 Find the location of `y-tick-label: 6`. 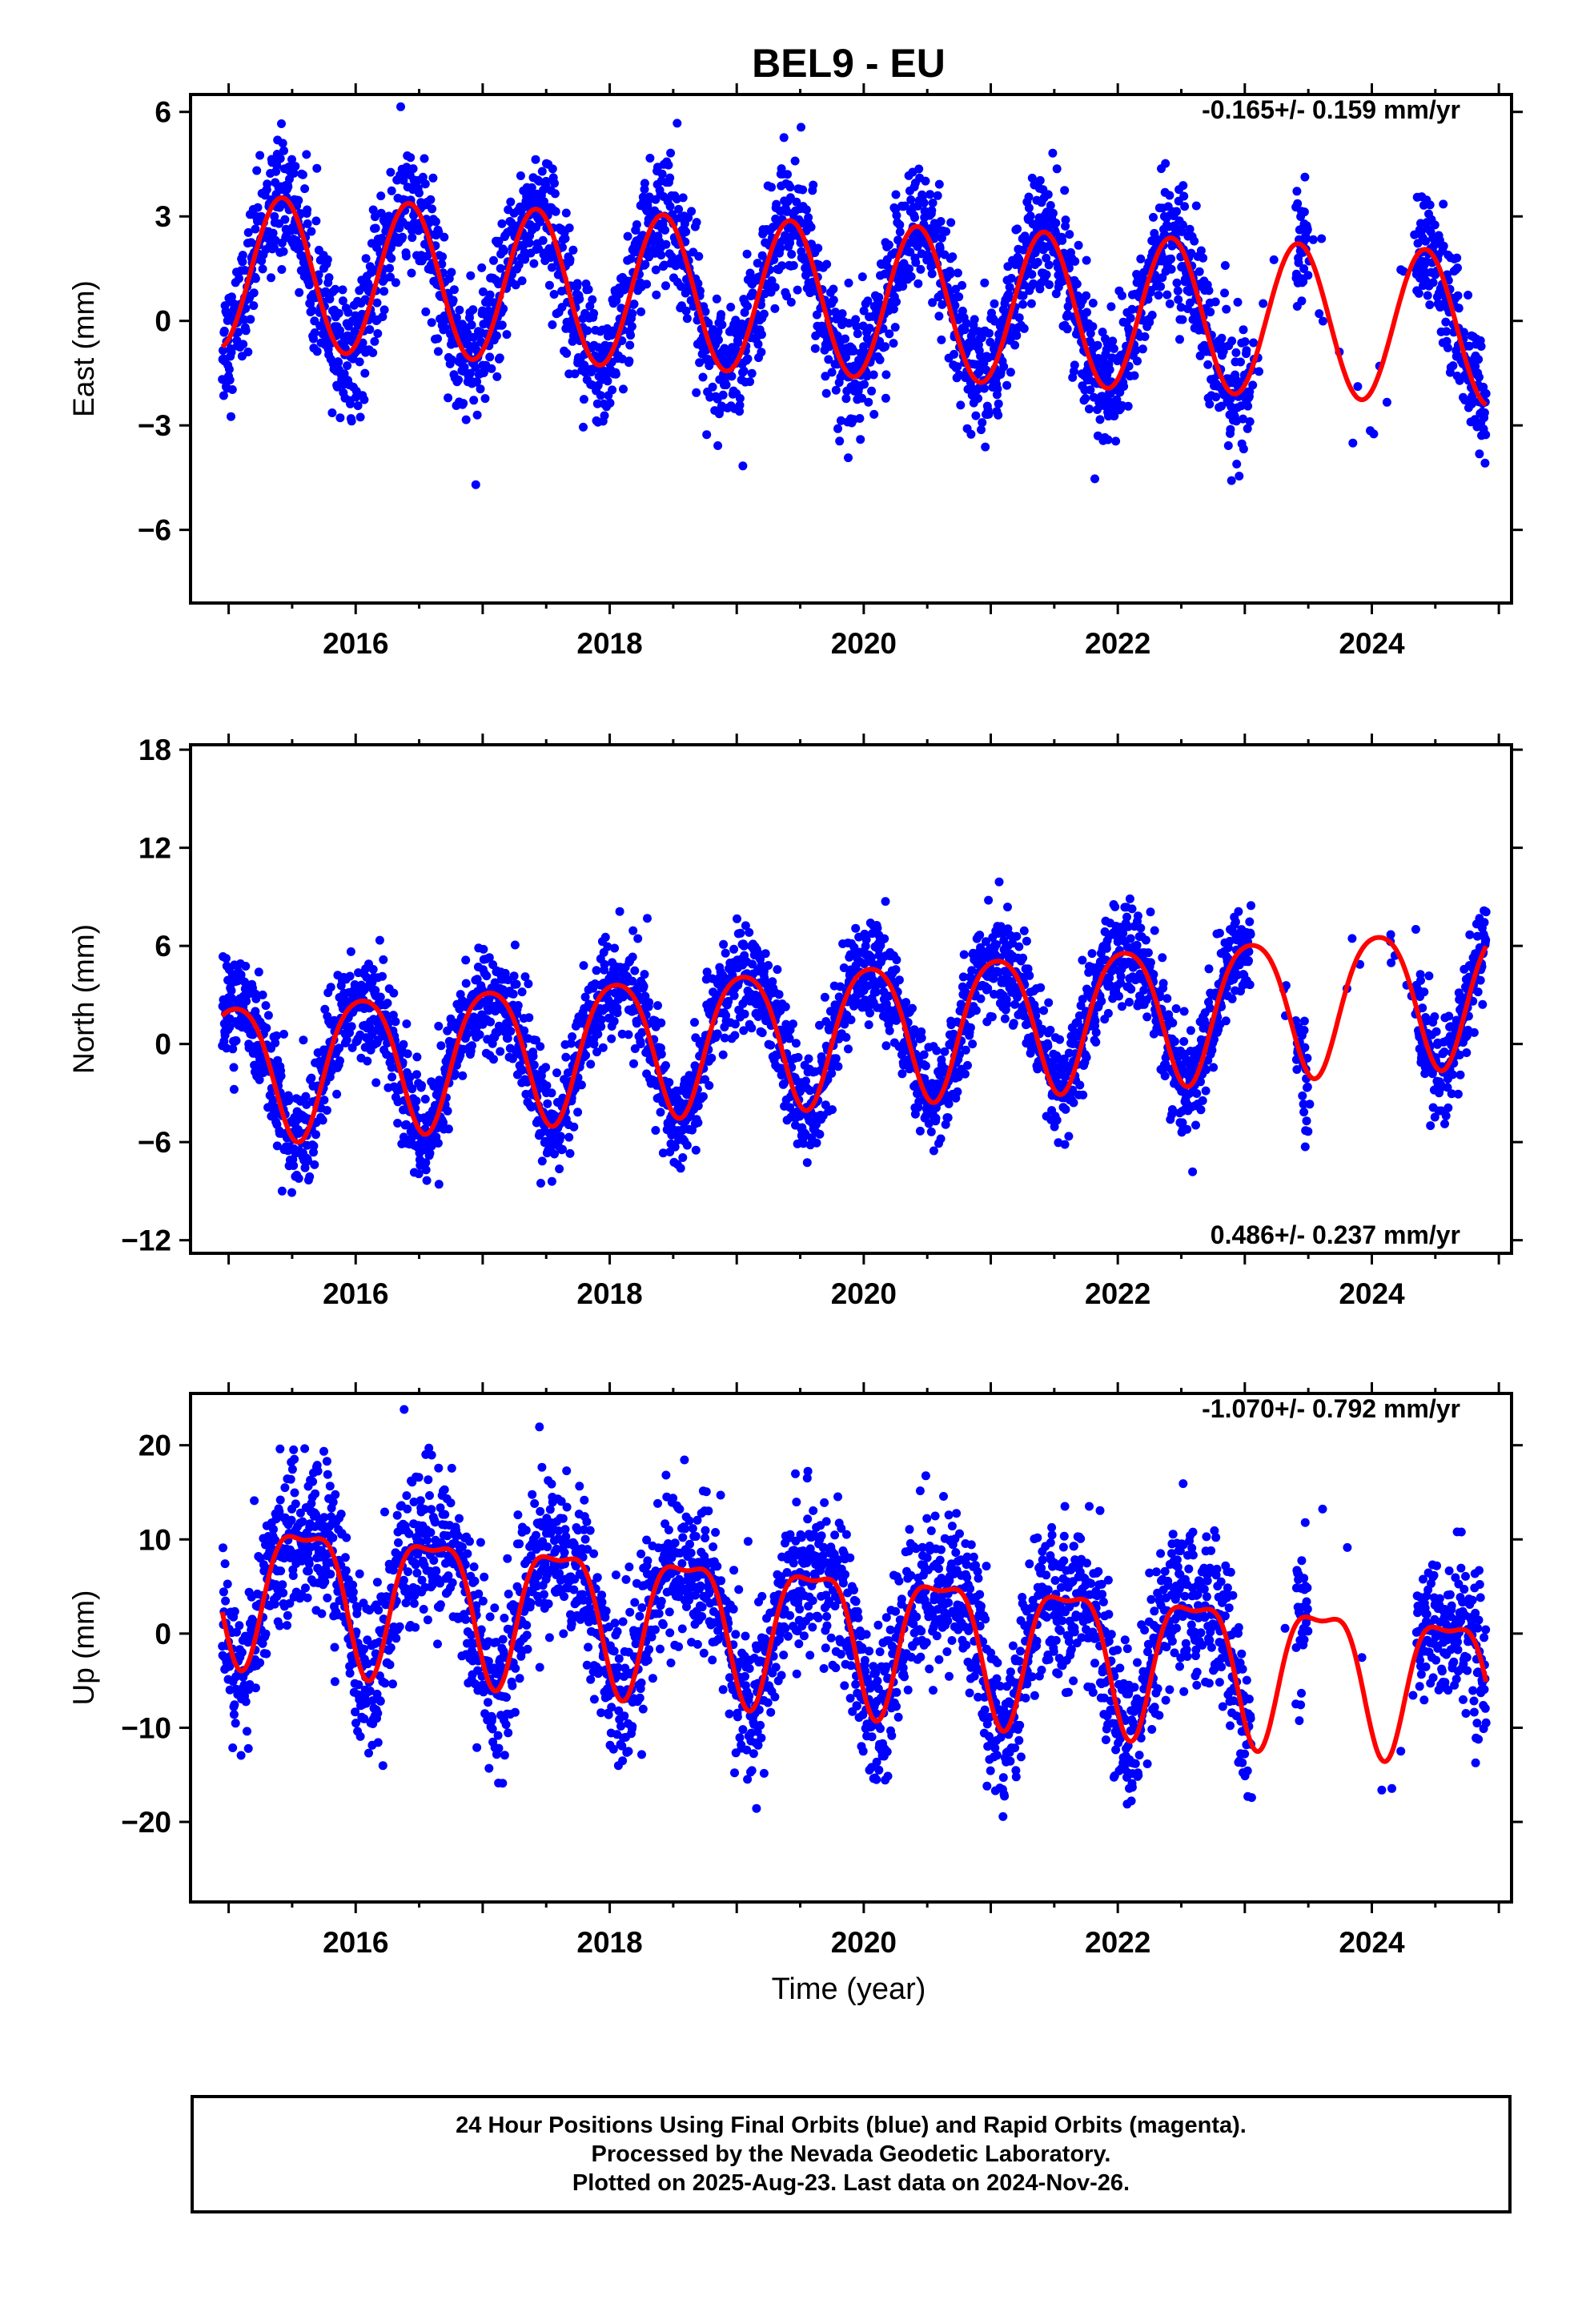

y-tick-label: 6 is located at coordinates (163, 113).